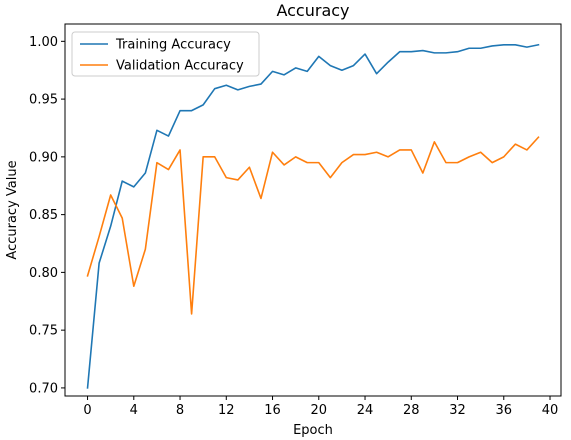  Describe the element at coordinates (180, 66) in the screenshot. I see `legend-label-1: Validation Accuracy` at that location.